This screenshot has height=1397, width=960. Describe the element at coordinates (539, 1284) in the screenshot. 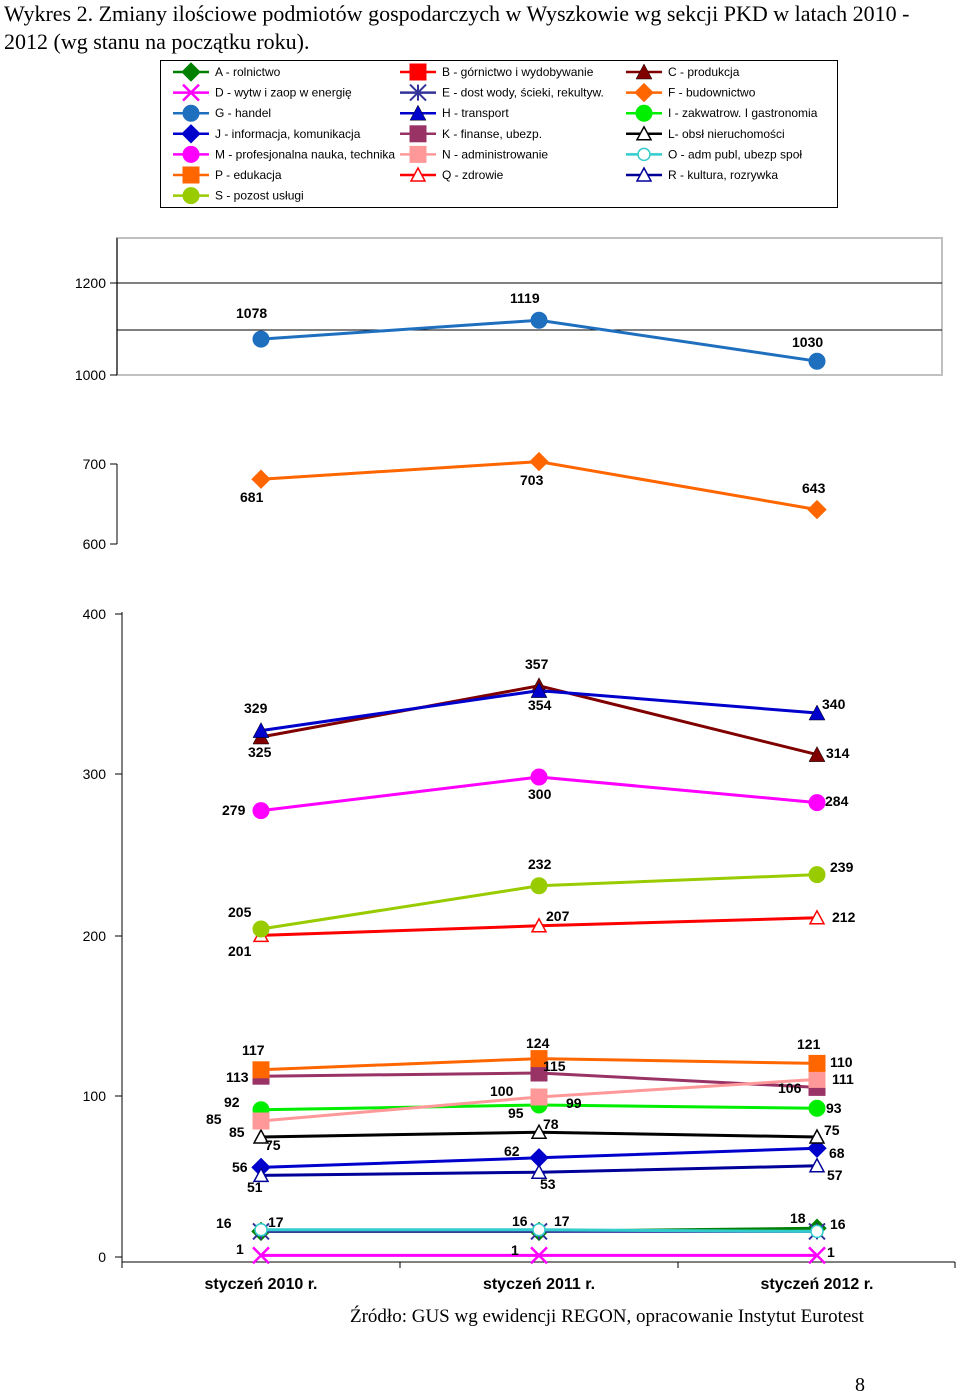

I see `x-category-label: styczeń 2011 r.` at that location.